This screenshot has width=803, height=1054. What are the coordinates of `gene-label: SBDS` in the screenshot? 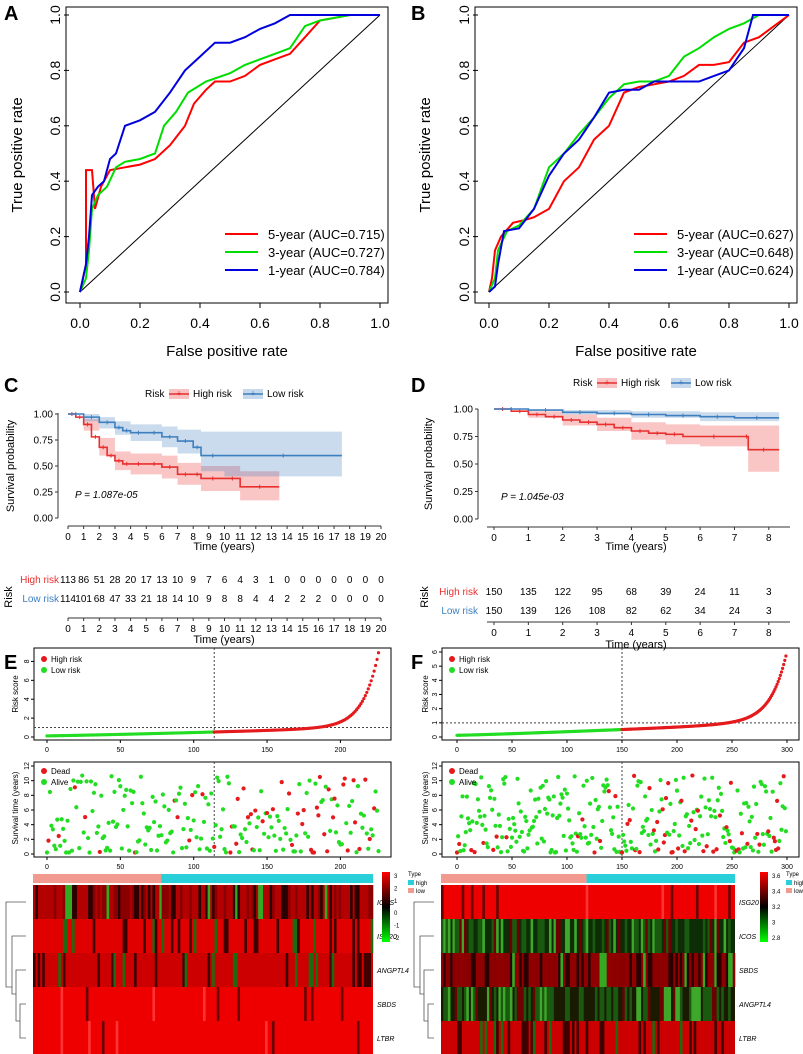 It's located at (748, 971).